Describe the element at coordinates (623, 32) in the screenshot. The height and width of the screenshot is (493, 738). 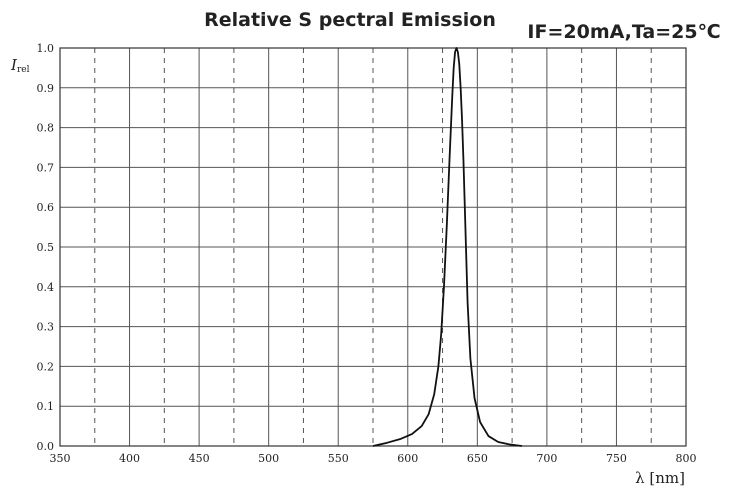
I see `test-conditions-label: IF=20mA,Ta=25℃` at that location.